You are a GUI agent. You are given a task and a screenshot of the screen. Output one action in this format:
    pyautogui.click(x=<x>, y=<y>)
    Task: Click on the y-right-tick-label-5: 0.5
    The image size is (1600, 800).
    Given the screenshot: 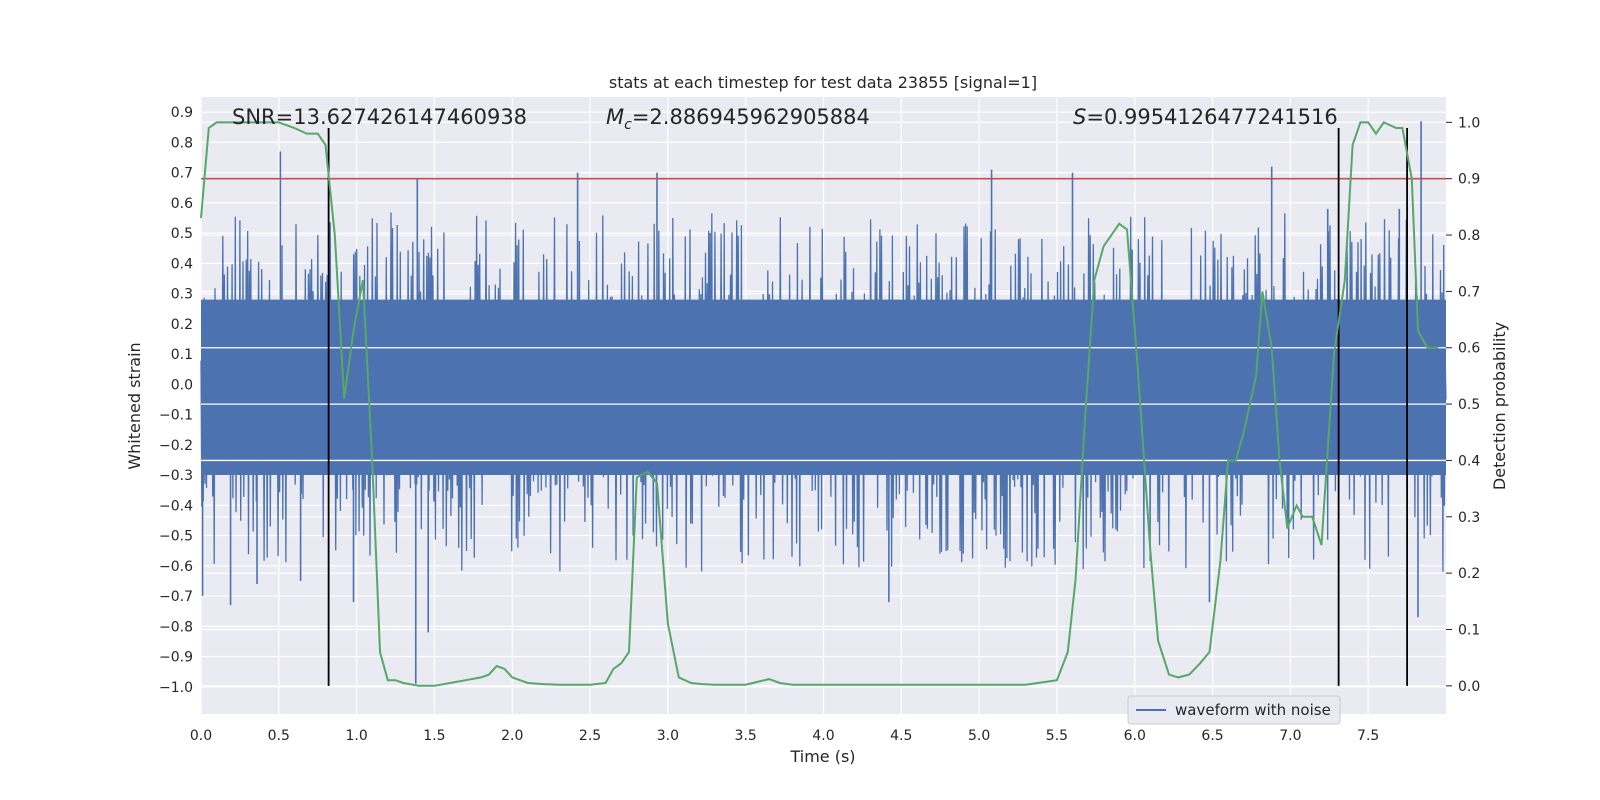 What is the action you would take?
    pyautogui.click(x=1469, y=405)
    